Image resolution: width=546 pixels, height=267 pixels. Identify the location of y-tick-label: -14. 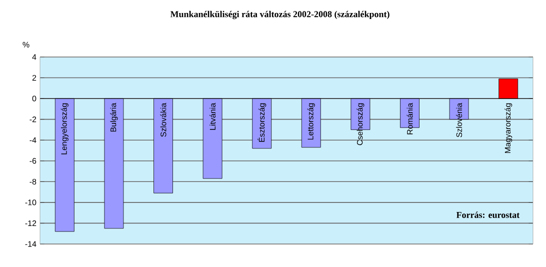
(30, 244).